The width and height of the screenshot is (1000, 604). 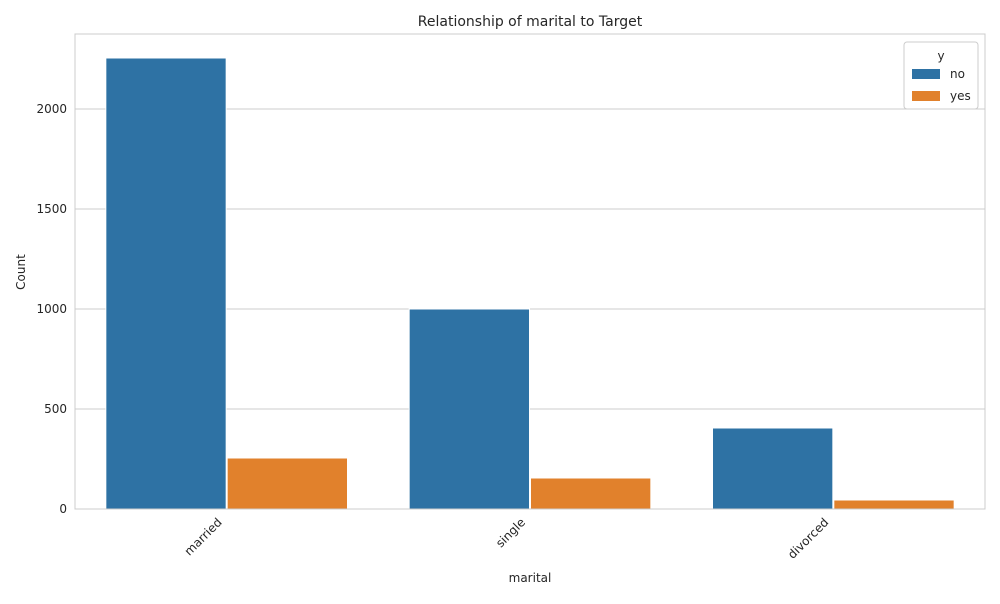 I want to click on x-tick-labels: married single divorced, so click(x=507, y=538).